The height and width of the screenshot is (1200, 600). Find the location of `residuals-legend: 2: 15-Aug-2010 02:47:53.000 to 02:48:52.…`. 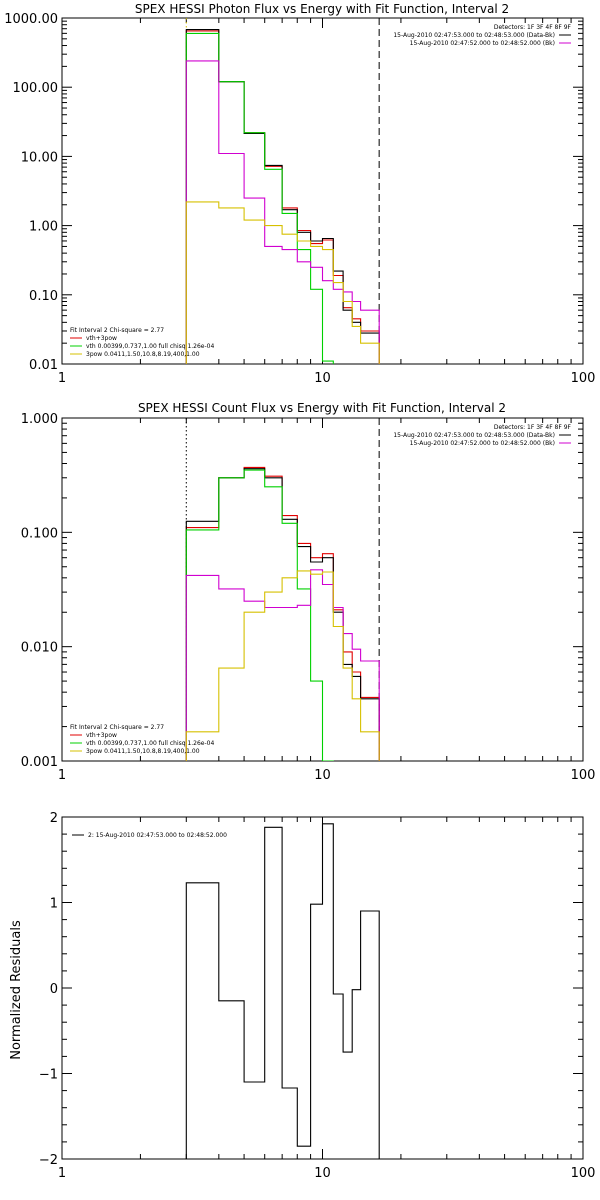

residuals-legend: 2: 15-Aug-2010 02:47:53.000 to 02:48:52.… is located at coordinates (149, 835).